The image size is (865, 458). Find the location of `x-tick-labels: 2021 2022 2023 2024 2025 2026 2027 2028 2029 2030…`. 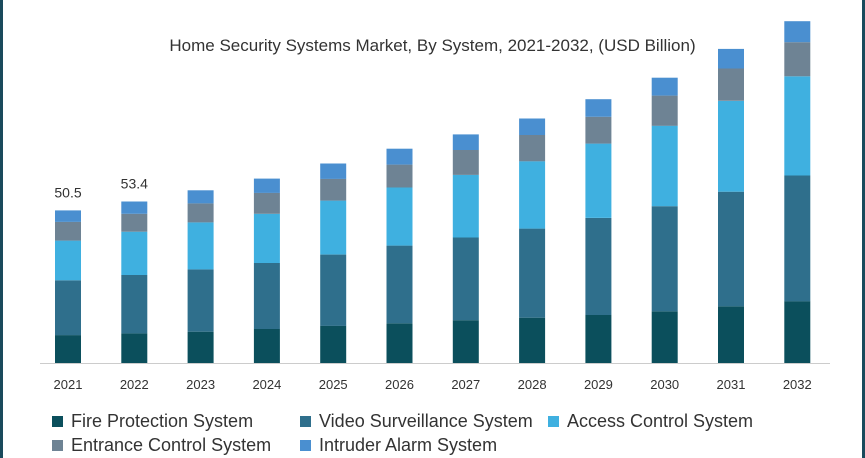

x-tick-labels: 2021 2022 2023 2024 2025 2026 2027 2028 2029 2030… is located at coordinates (433, 384).